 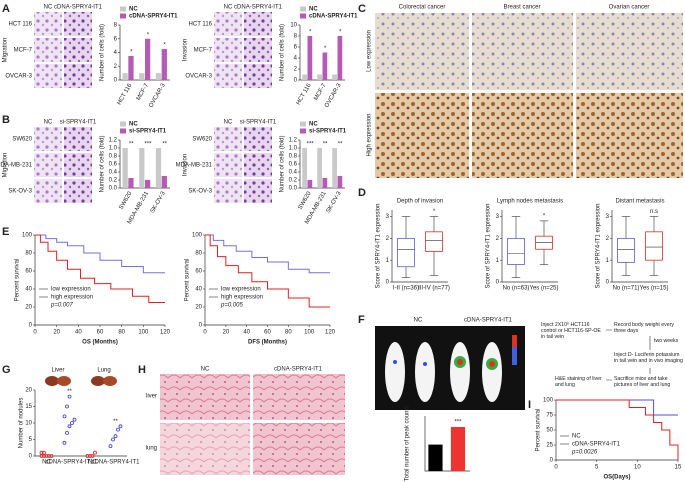 What do you see at coordinates (460, 372) in the screenshot?
I see `mouse` at bounding box center [460, 372].